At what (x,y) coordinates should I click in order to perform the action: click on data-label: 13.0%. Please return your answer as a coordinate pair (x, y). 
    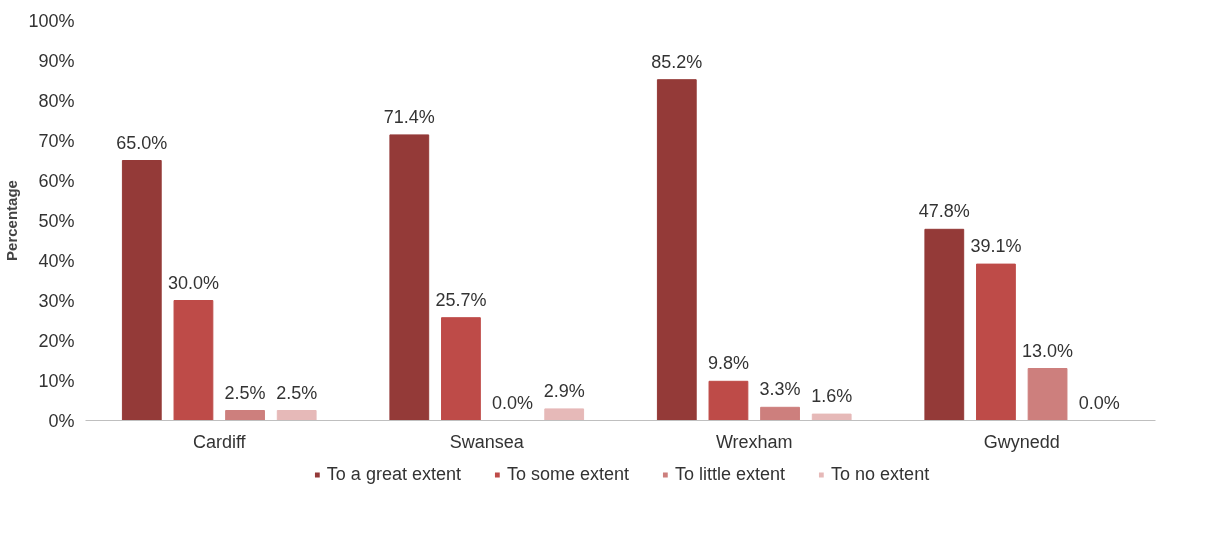
    Looking at the image, I should click on (1048, 350).